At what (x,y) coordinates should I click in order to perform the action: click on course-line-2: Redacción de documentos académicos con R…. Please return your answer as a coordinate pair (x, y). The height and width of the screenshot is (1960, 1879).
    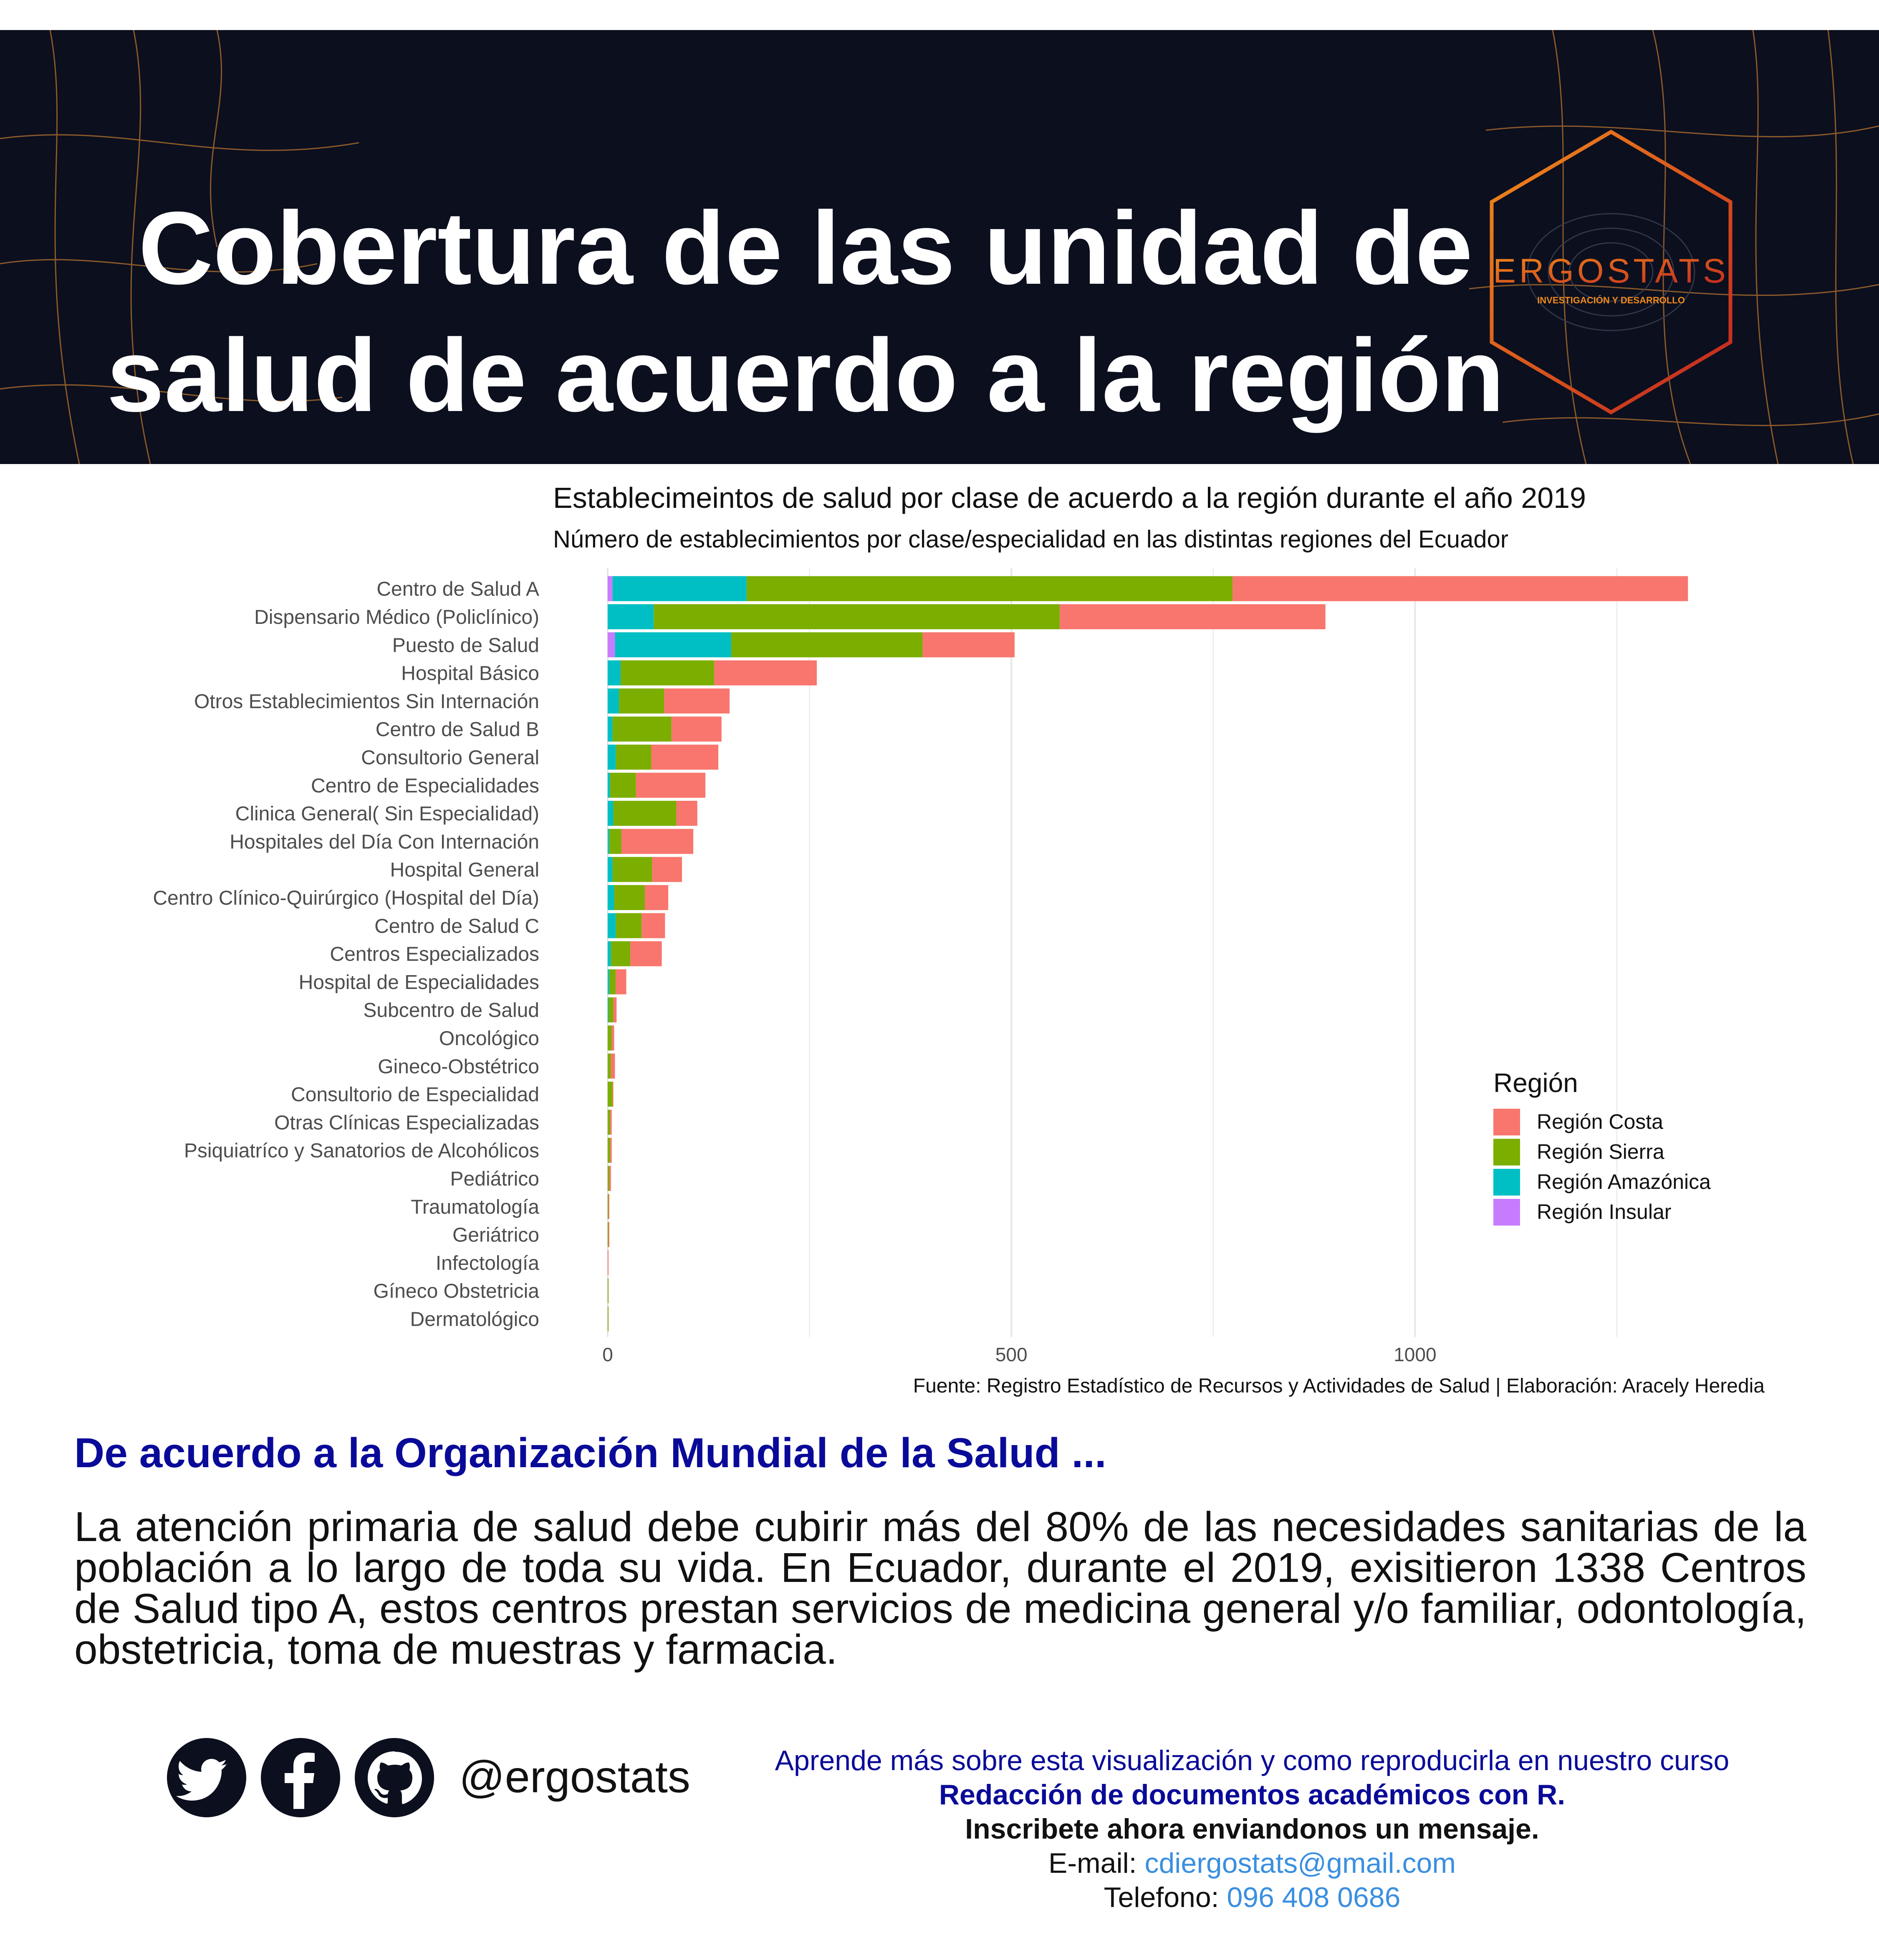
    Looking at the image, I should click on (1252, 1794).